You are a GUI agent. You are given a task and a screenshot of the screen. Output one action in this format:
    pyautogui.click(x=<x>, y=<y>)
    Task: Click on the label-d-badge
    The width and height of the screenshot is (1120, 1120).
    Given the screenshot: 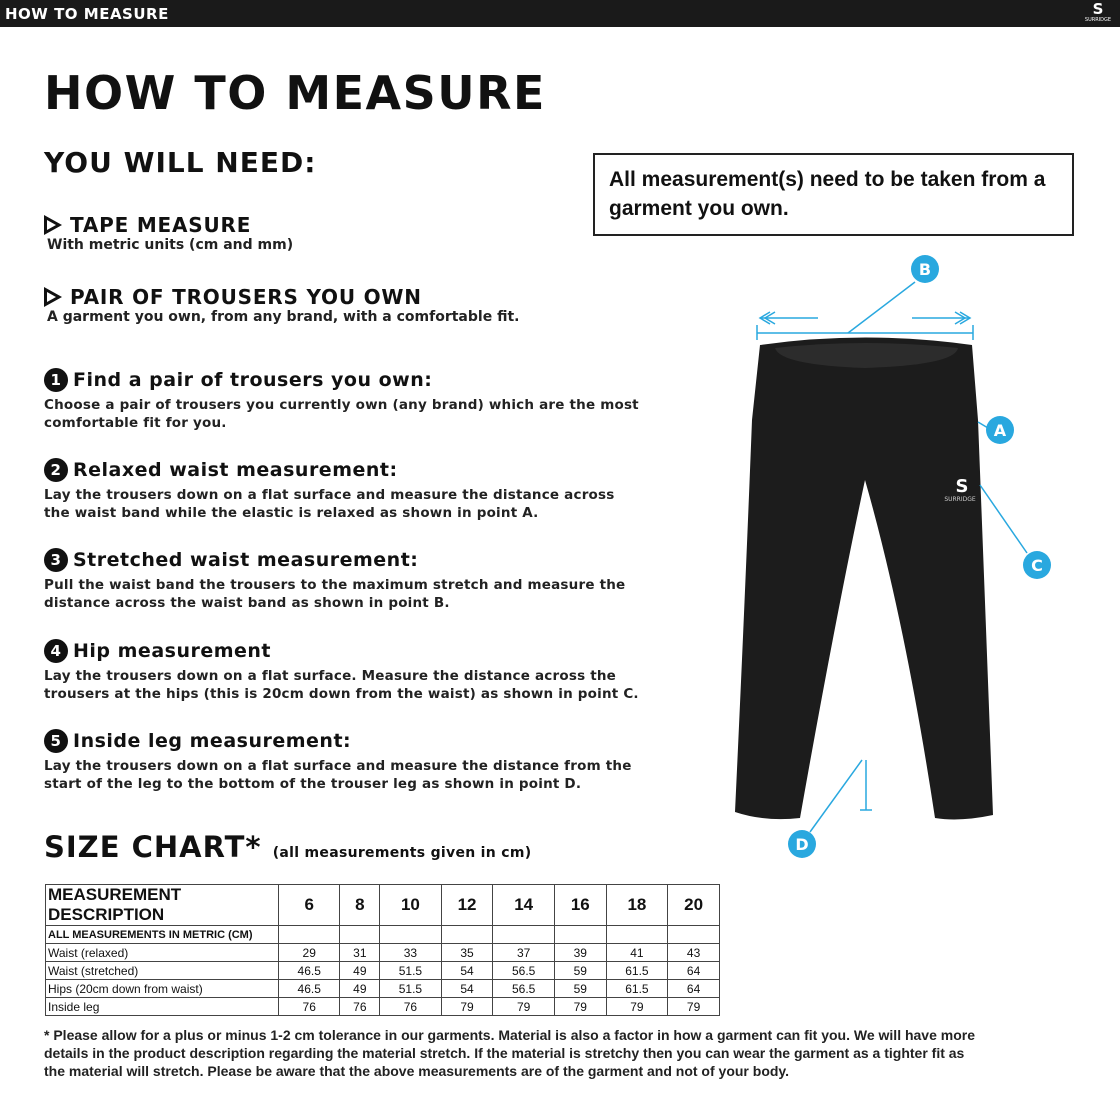 What is the action you would take?
    pyautogui.click(x=802, y=844)
    